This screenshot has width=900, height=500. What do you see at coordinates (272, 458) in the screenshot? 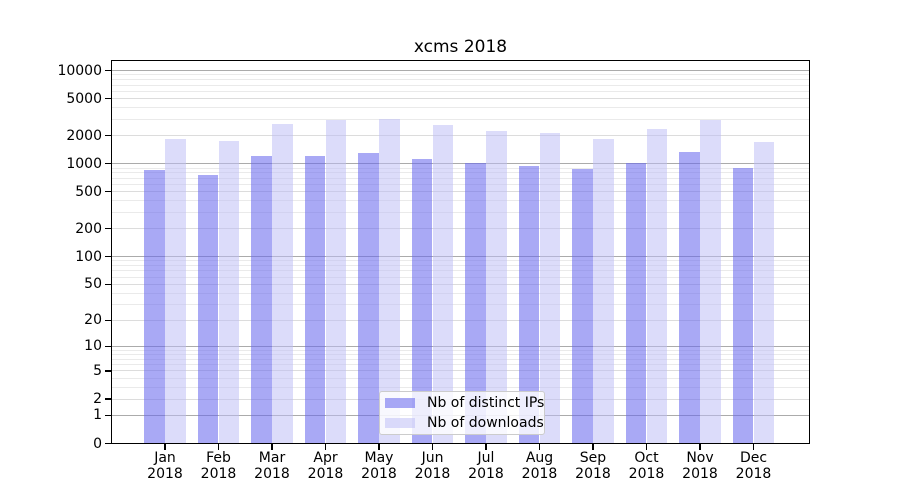
I see `x-tick-month: Mar` at bounding box center [272, 458].